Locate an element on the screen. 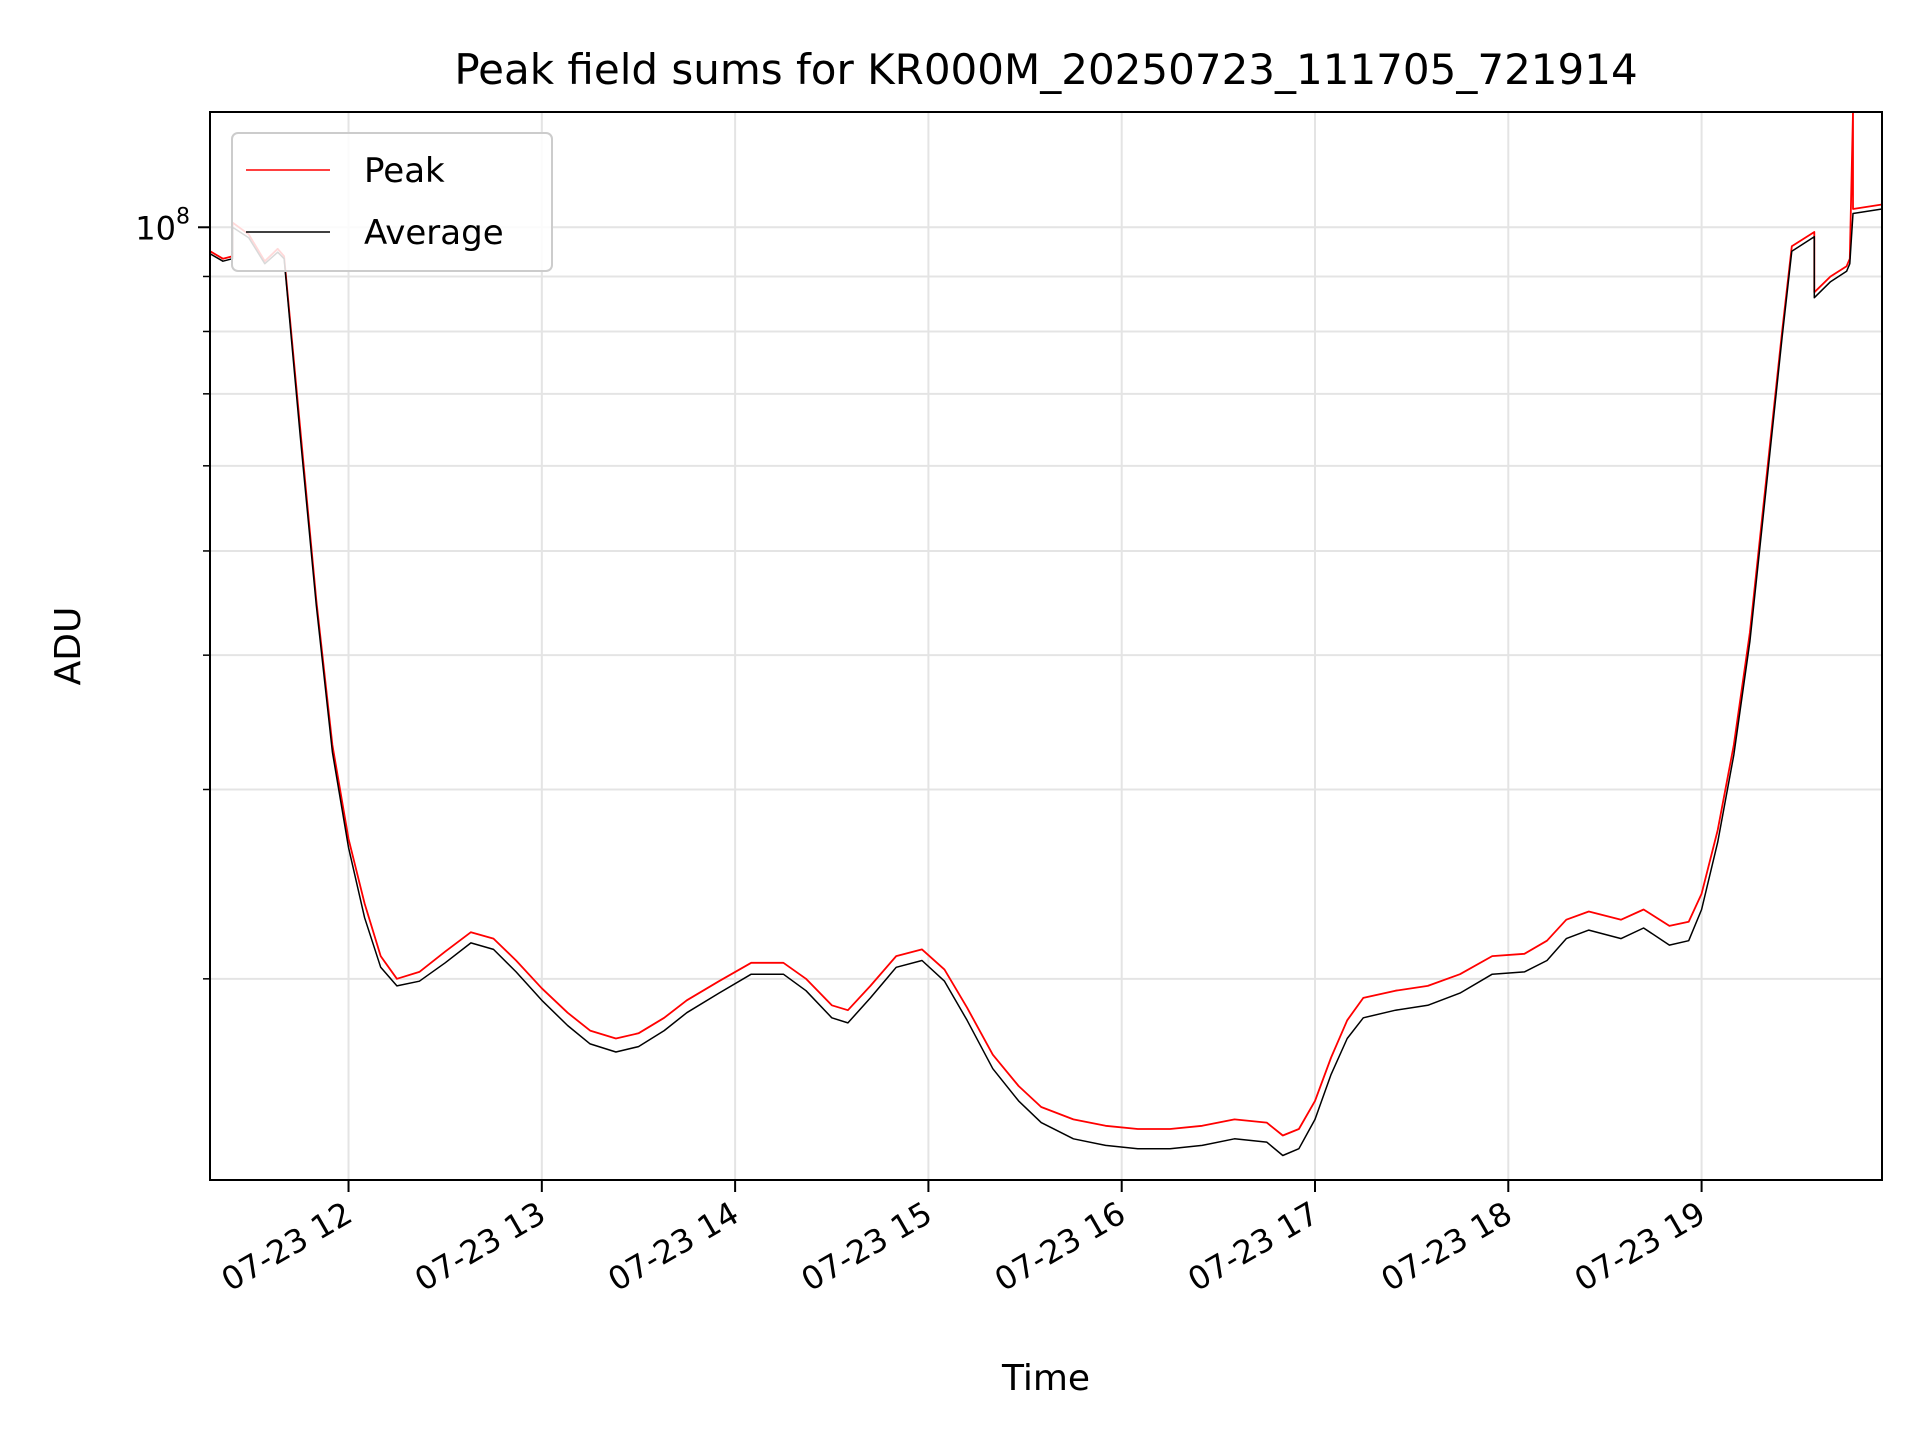  legend-box is located at coordinates (392, 202).